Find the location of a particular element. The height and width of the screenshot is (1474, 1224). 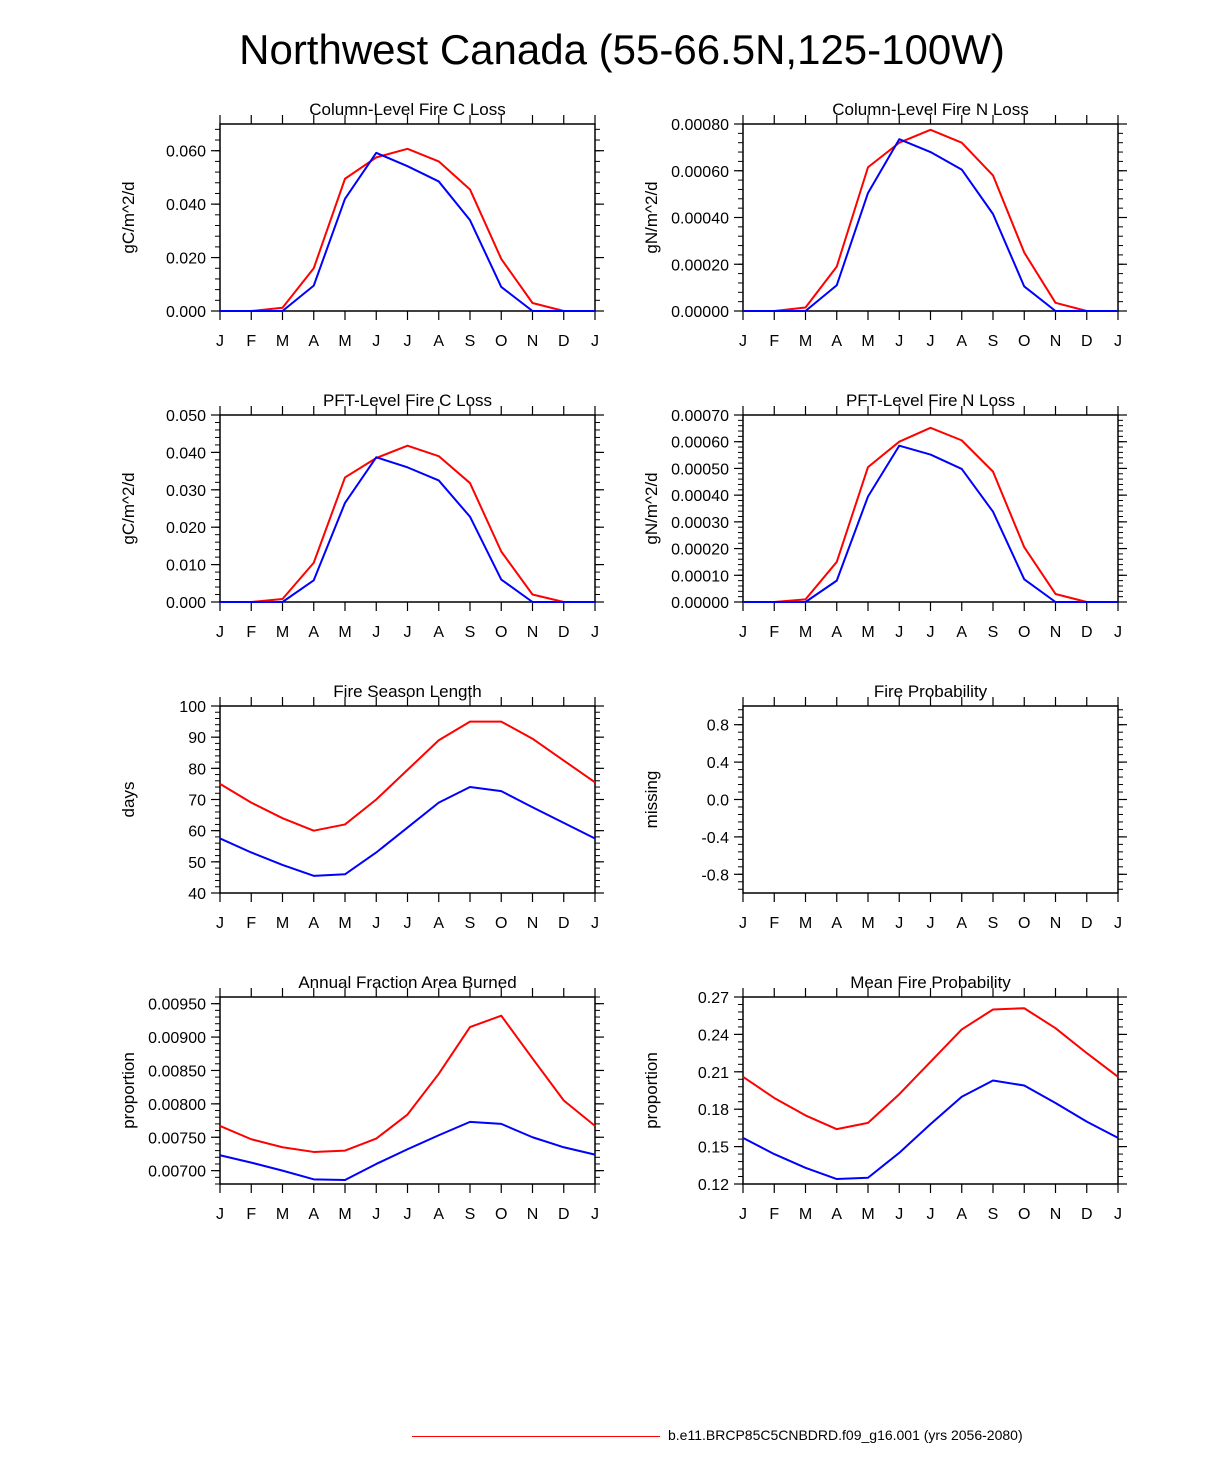

y-tick-label: 0.00070 is located at coordinates (700, 416).